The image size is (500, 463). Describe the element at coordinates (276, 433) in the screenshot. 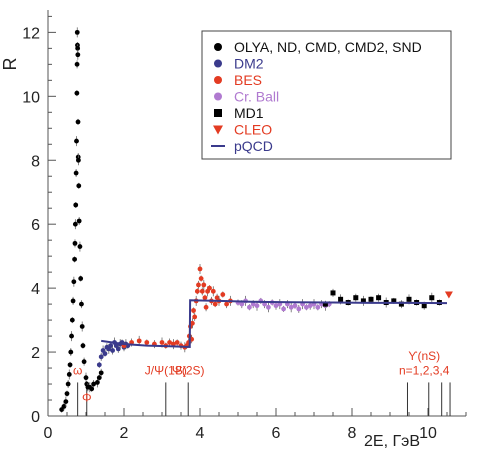

I see `x-tick-label: 6` at that location.